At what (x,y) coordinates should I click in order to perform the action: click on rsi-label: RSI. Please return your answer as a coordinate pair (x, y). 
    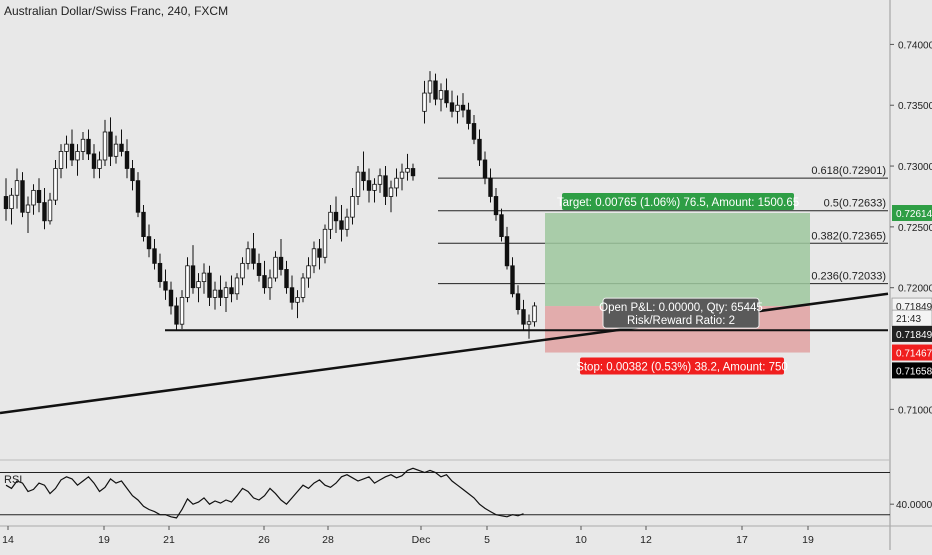
    Looking at the image, I should click on (13, 480).